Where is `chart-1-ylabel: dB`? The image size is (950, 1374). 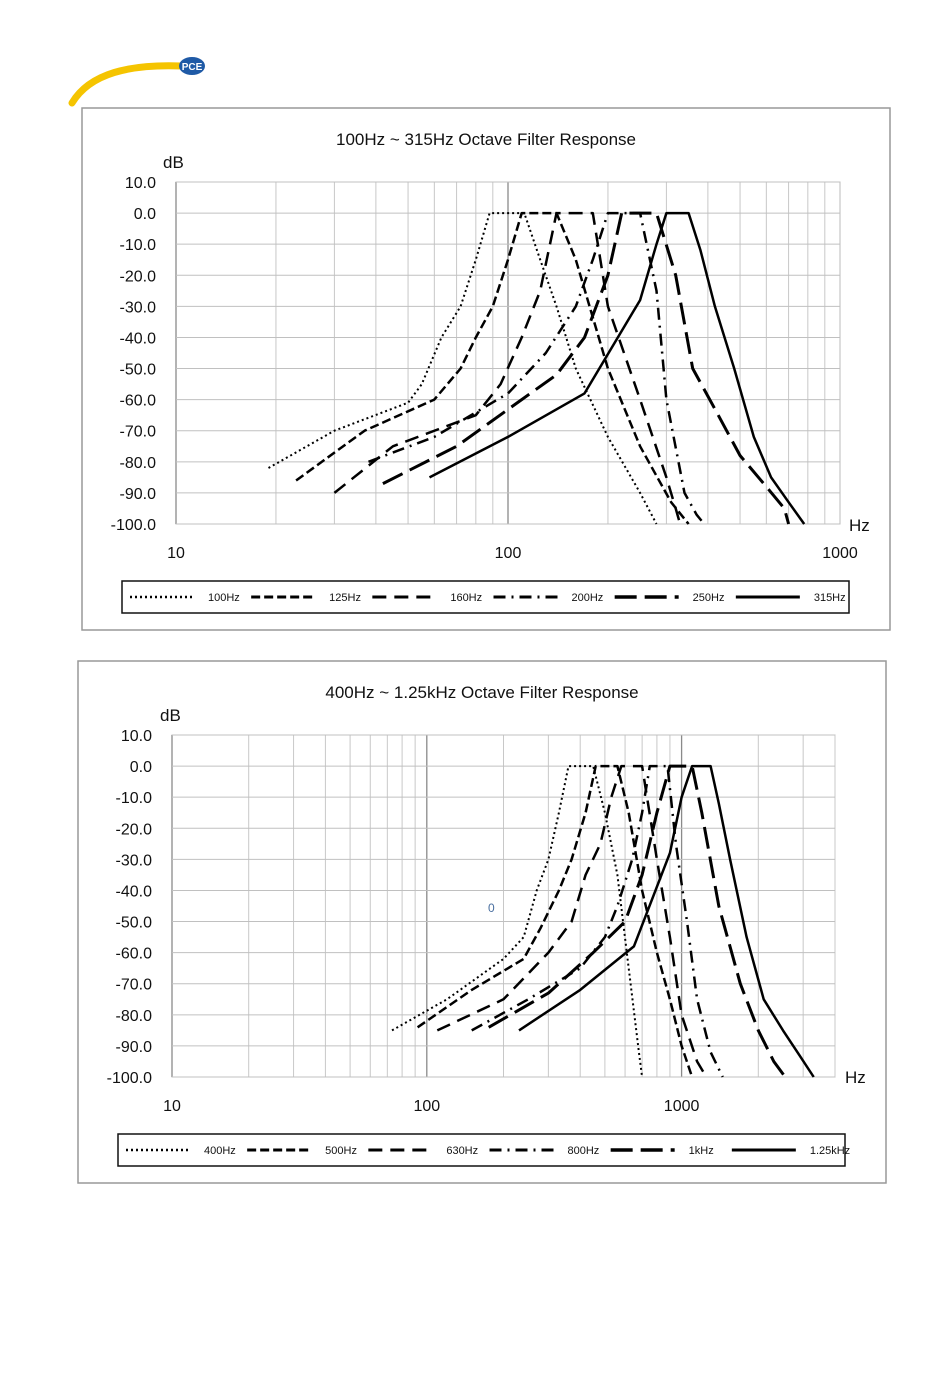 chart-1-ylabel: dB is located at coordinates (173, 162).